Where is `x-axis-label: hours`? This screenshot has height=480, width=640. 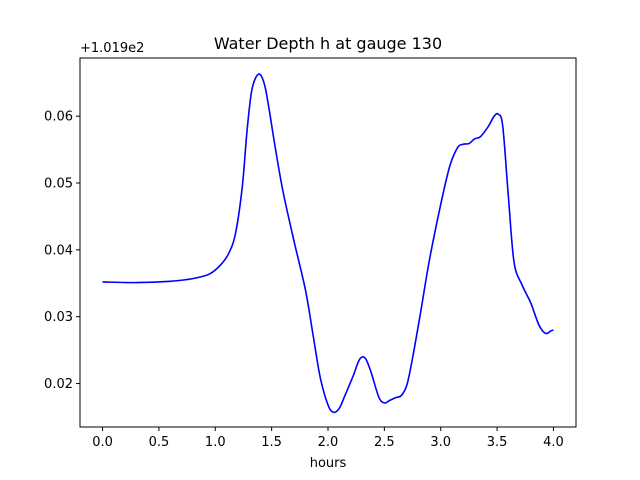
x-axis-label: hours is located at coordinates (328, 463).